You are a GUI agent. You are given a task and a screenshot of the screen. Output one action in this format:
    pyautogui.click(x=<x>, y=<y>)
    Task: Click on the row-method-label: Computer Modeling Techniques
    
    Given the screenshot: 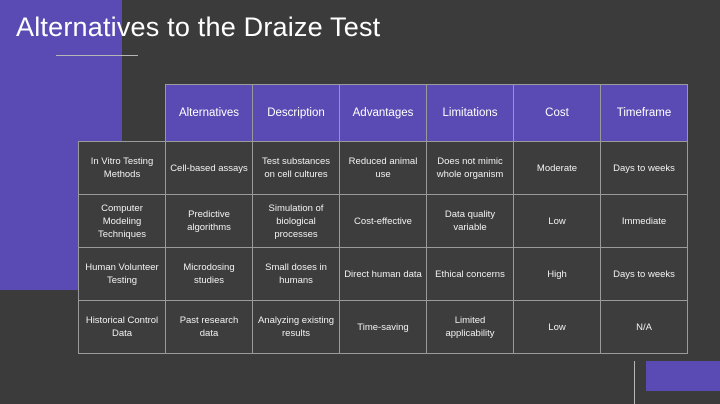 What is the action you would take?
    pyautogui.click(x=122, y=221)
    